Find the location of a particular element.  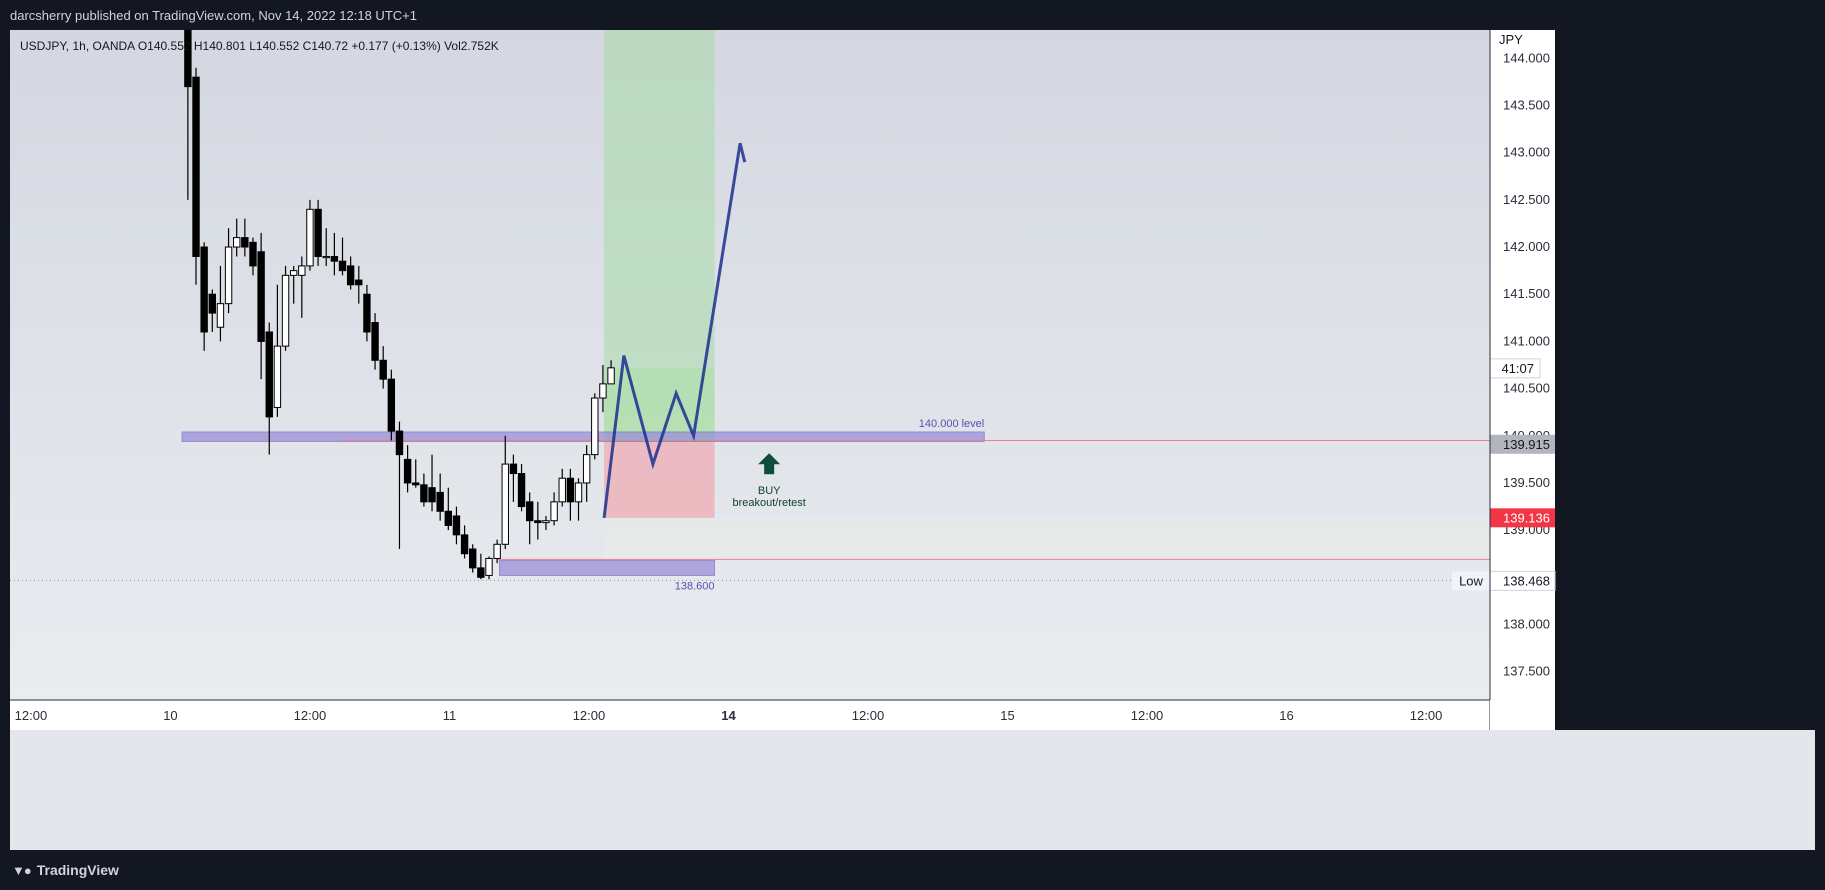

level-price-badge is located at coordinates (1522, 444).